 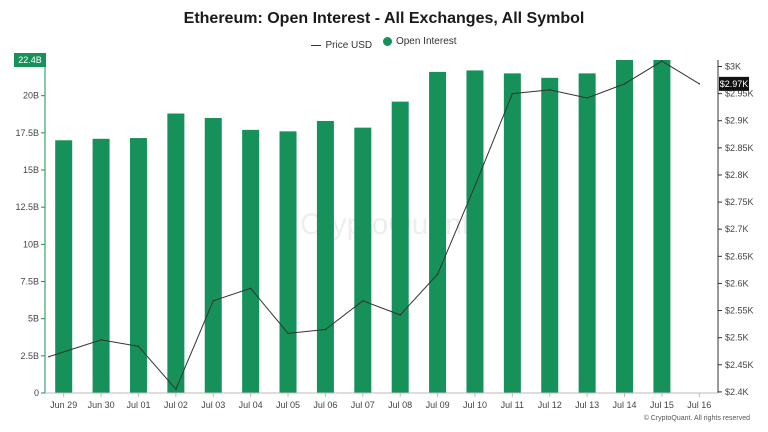 I want to click on x-tick-label: Jul 05, so click(x=288, y=405).